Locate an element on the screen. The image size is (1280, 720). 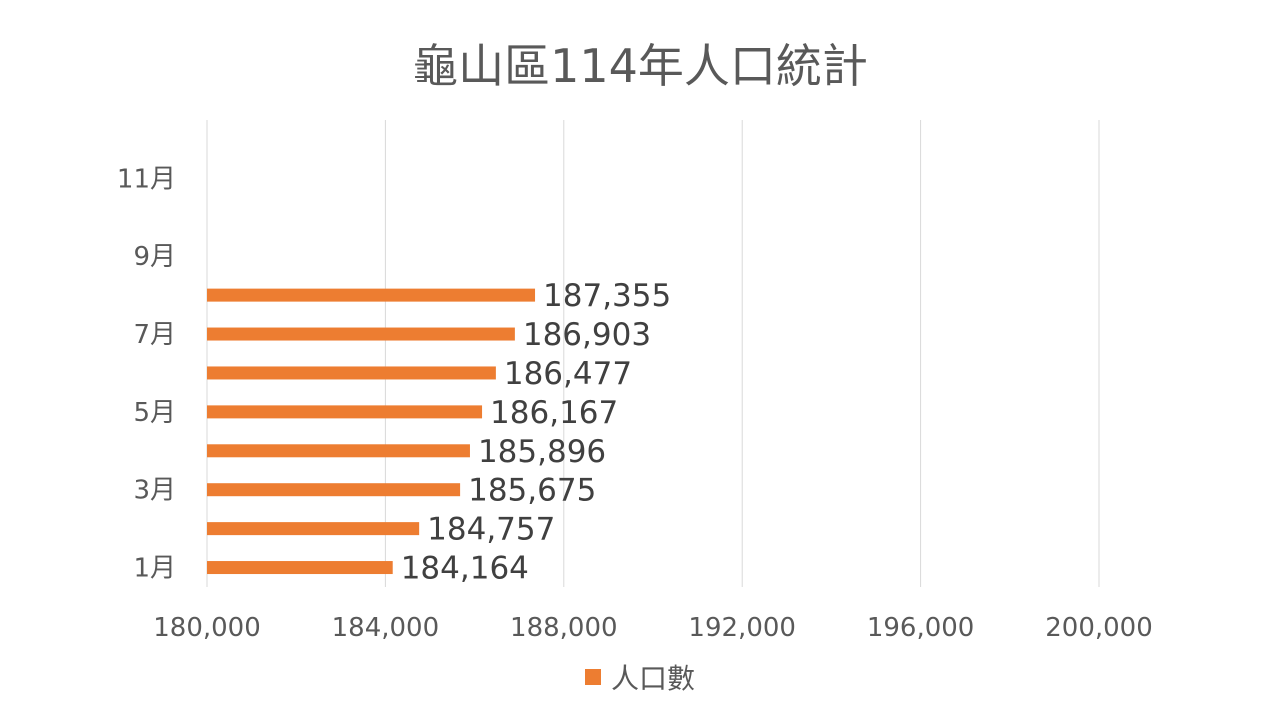
x-tick-label: 180,000 is located at coordinates (207, 628).